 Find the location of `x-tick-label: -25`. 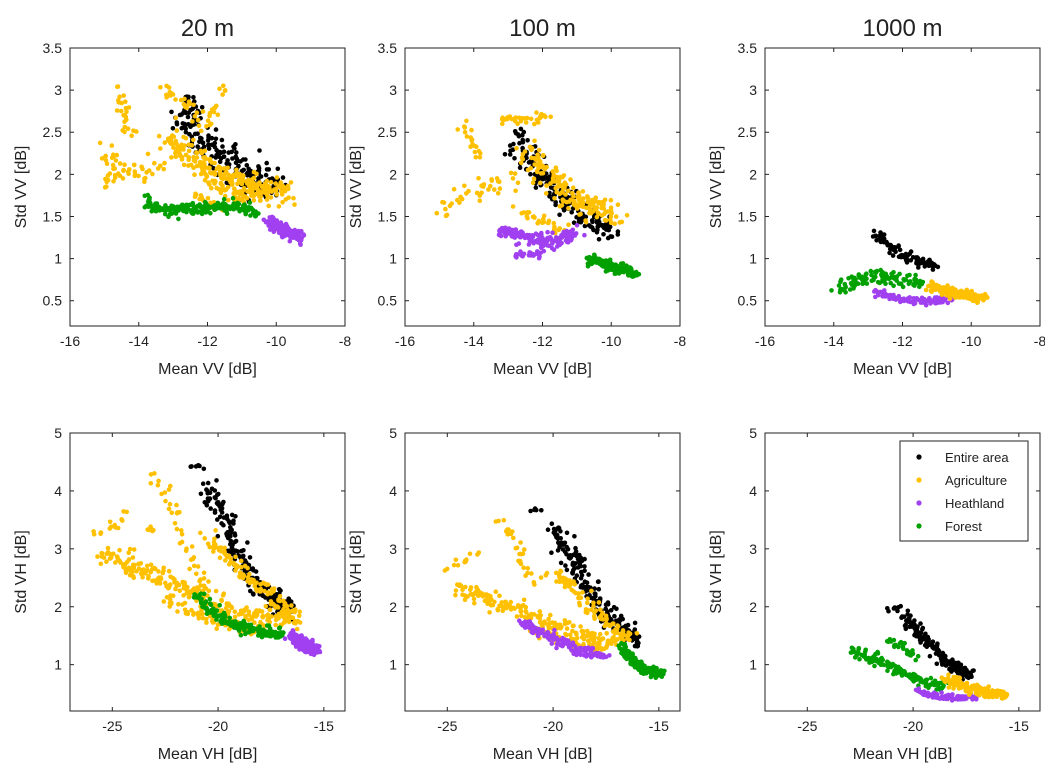

x-tick-label: -25 is located at coordinates (112, 726).